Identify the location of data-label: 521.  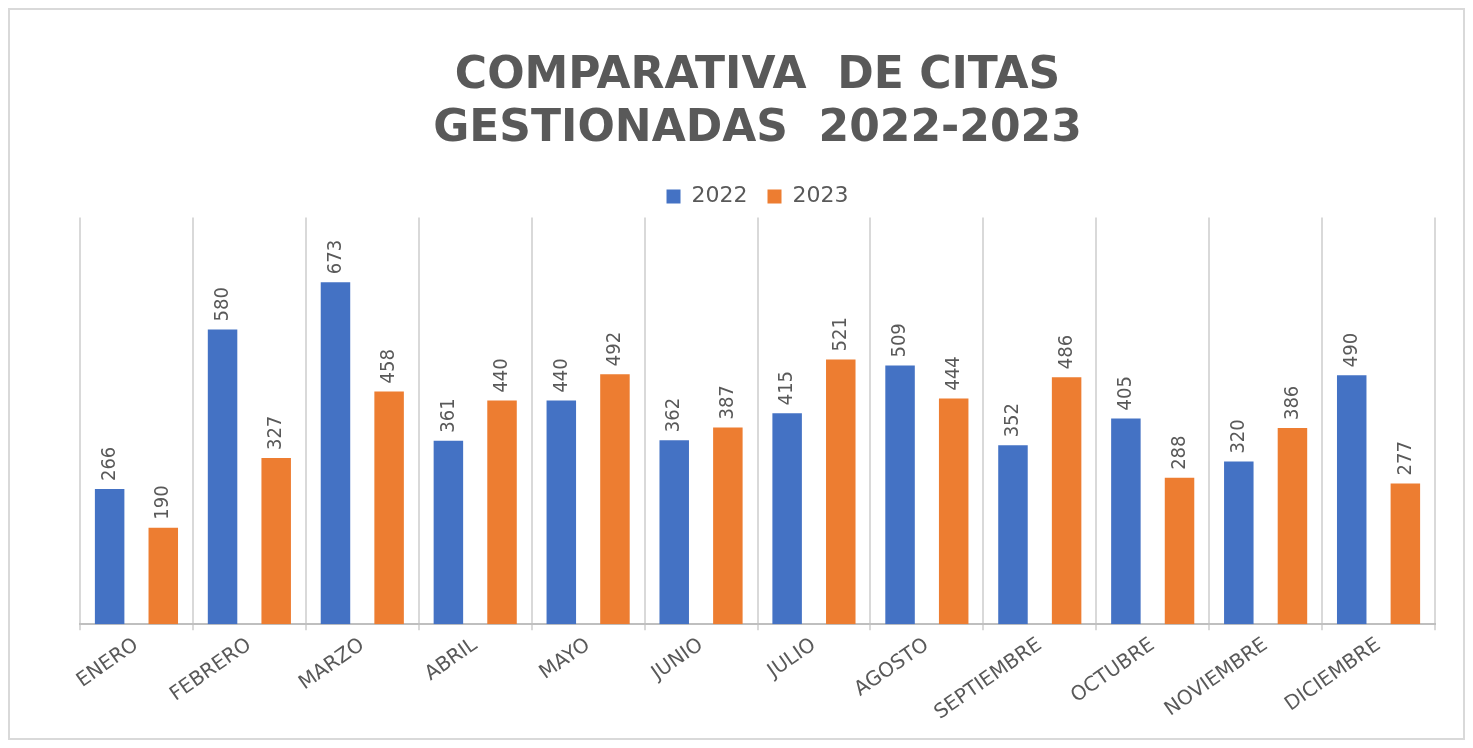
(838, 334).